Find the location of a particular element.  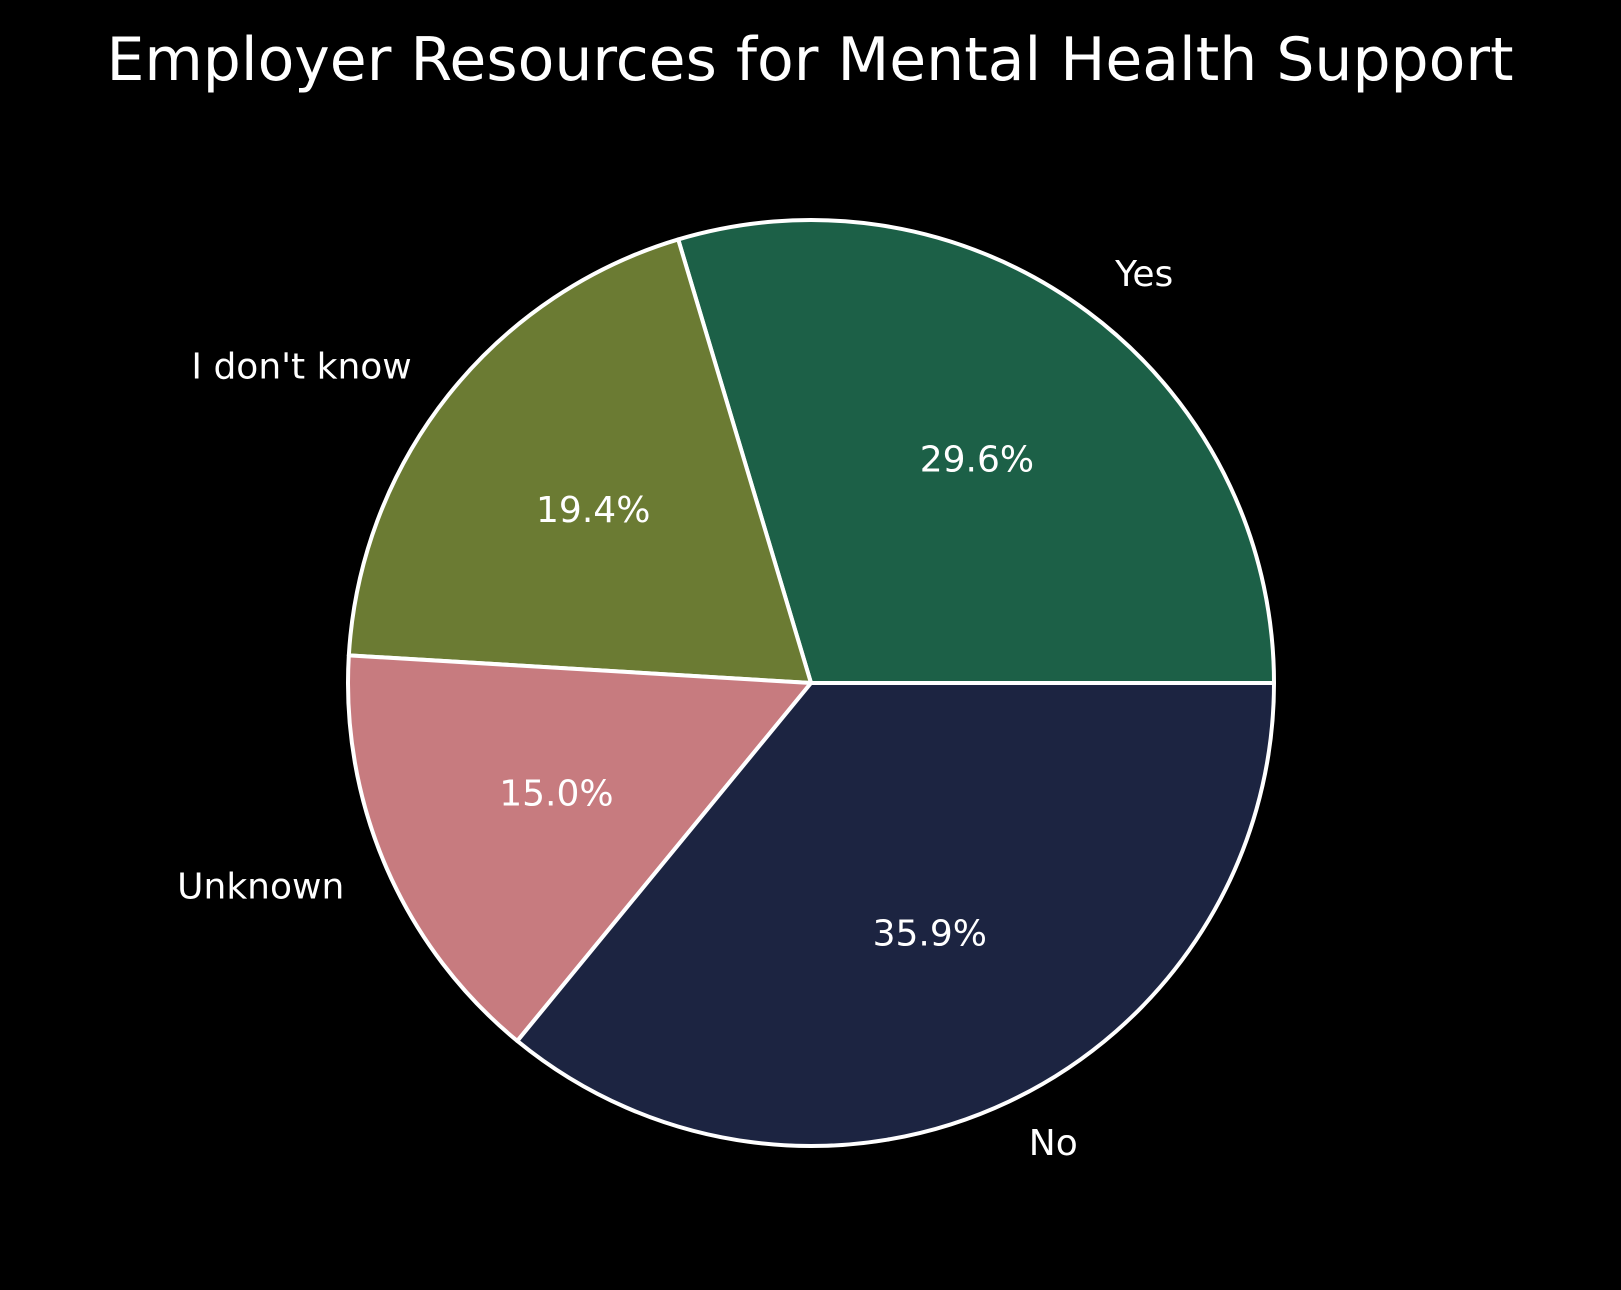

pie-slice-yes is located at coordinates (976, 451).